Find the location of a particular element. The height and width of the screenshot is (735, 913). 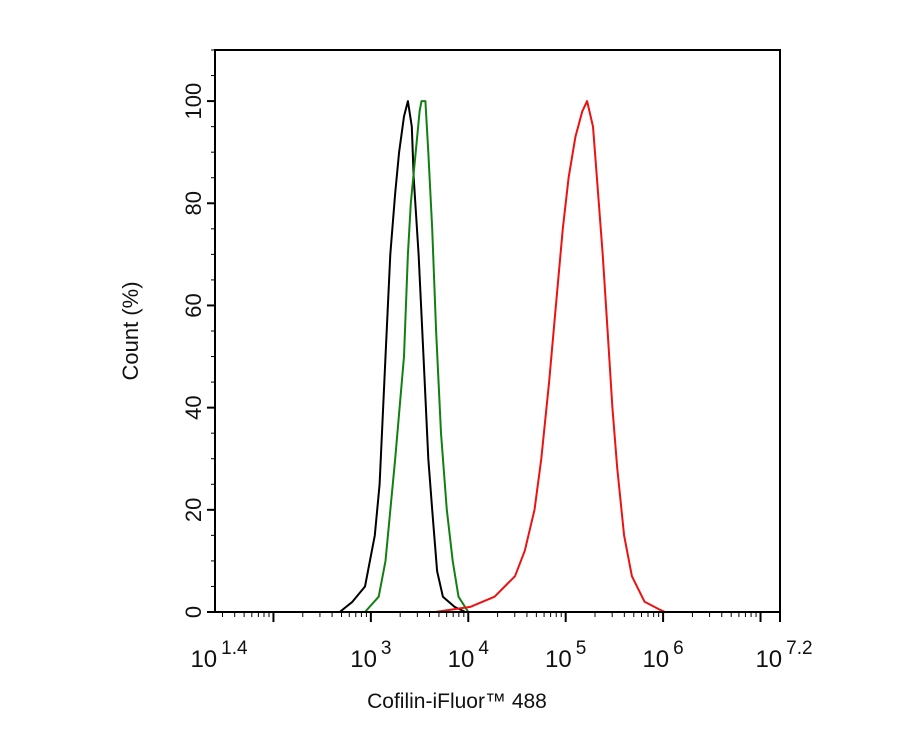

x-tick-label: 10 3 is located at coordinates (370, 655).